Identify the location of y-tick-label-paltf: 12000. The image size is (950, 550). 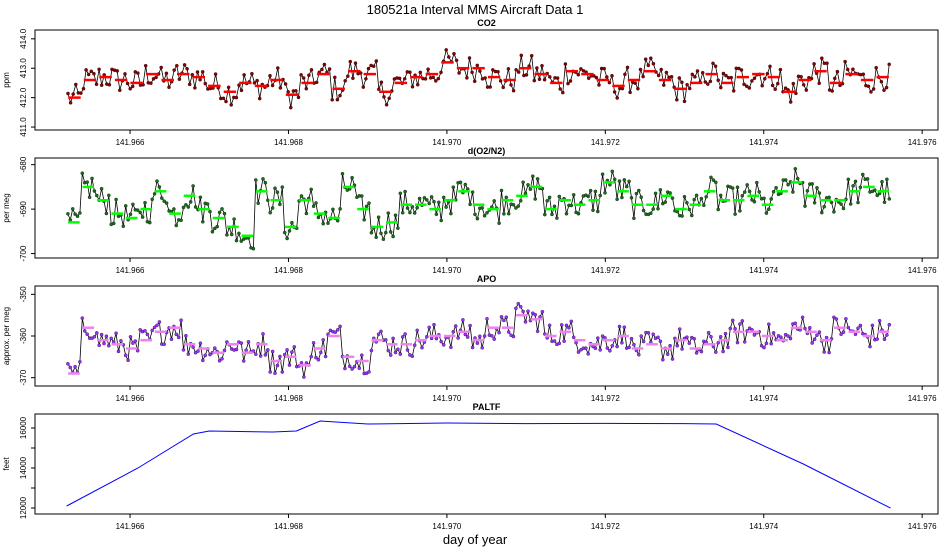
(23, 507).